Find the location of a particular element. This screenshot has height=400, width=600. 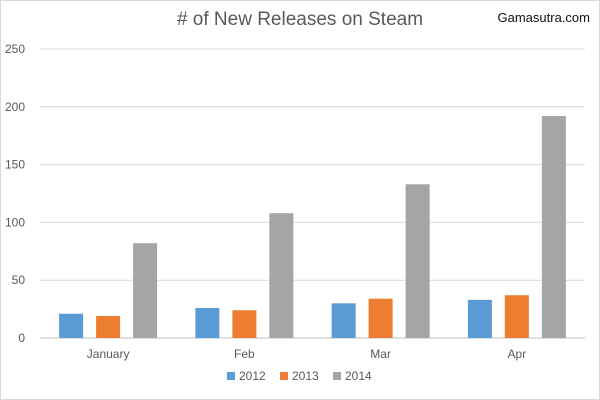

y-tick-label: 0 is located at coordinates (21, 338).